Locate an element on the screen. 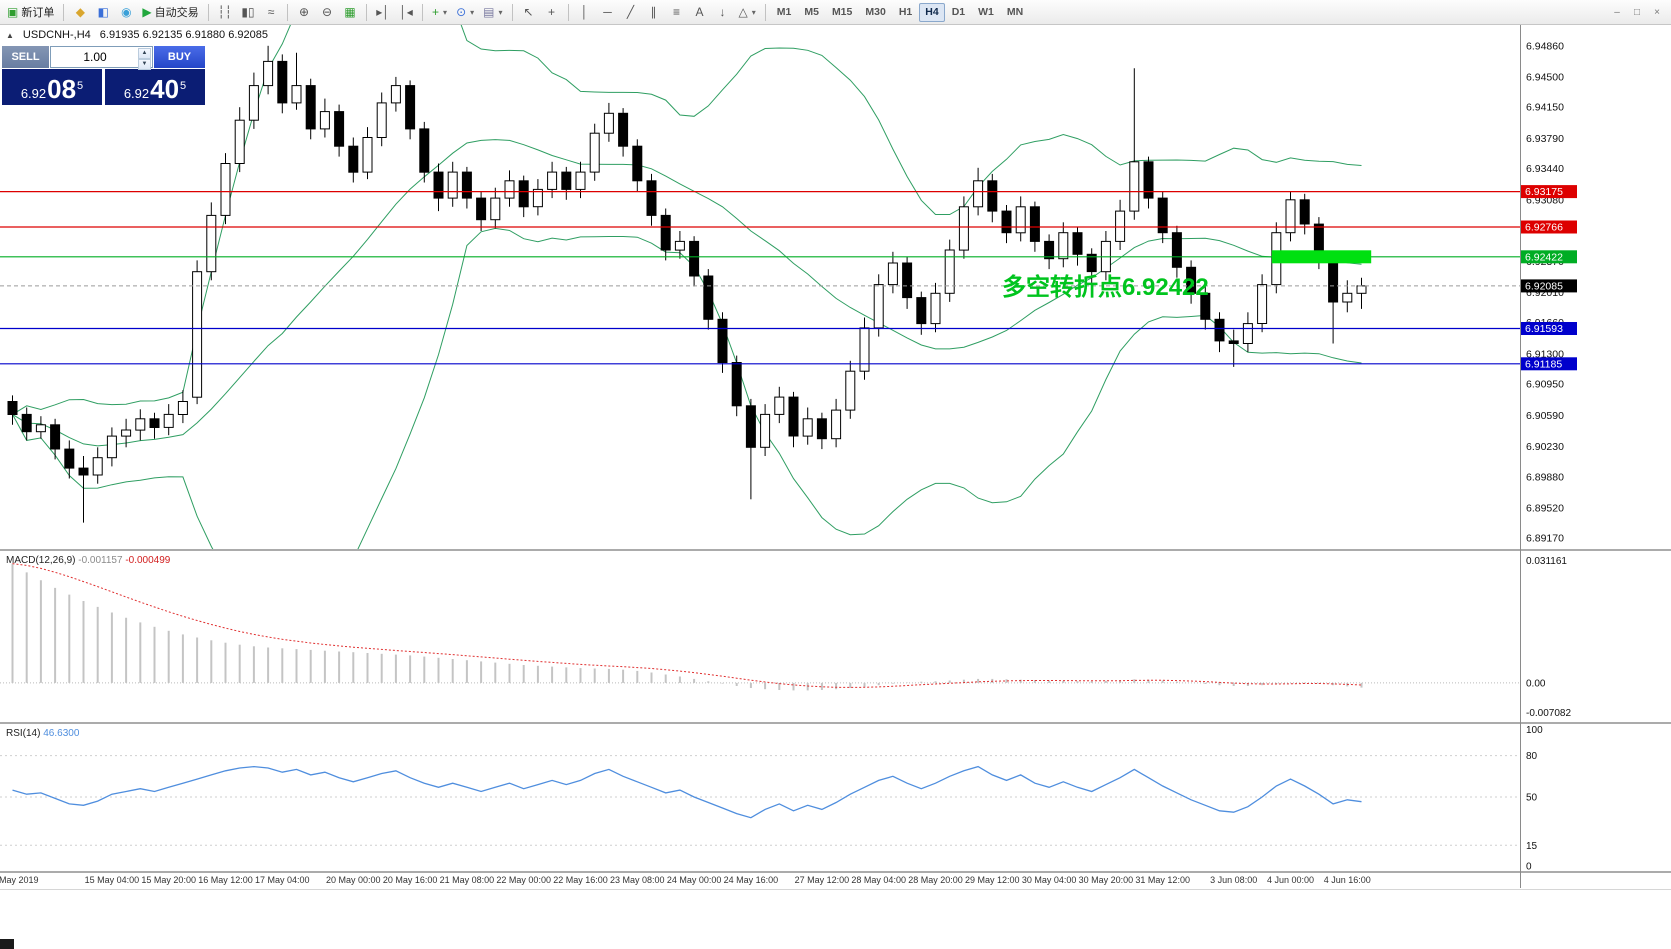  volume-input is located at coordinates (101, 57).